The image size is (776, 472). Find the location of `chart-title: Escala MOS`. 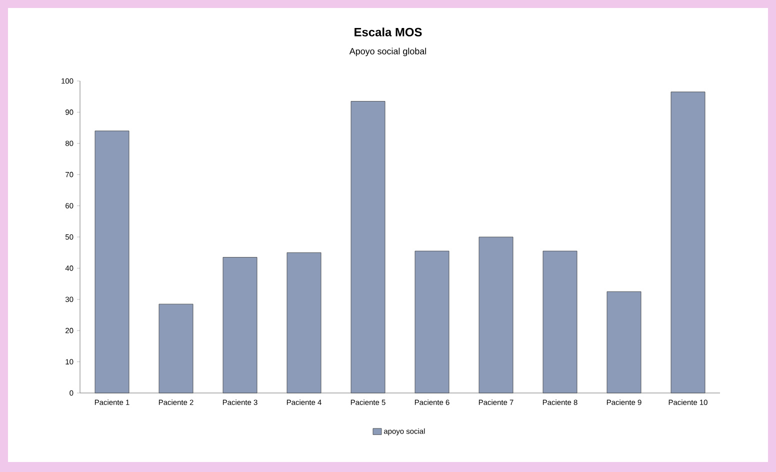

chart-title: Escala MOS is located at coordinates (388, 32).